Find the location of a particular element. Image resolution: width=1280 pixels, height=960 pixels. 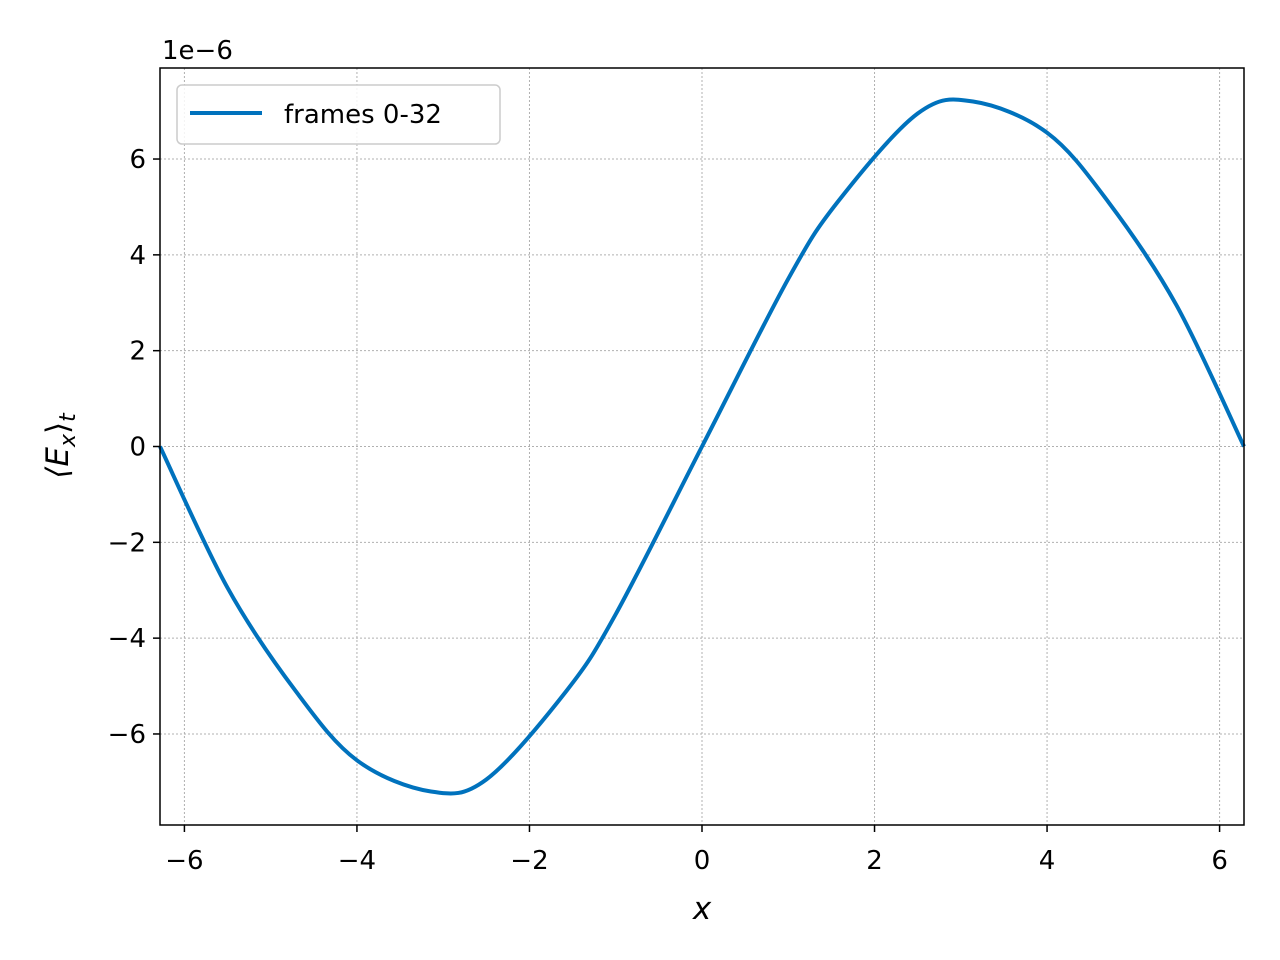

legend: frames 0-32 is located at coordinates (338, 114).